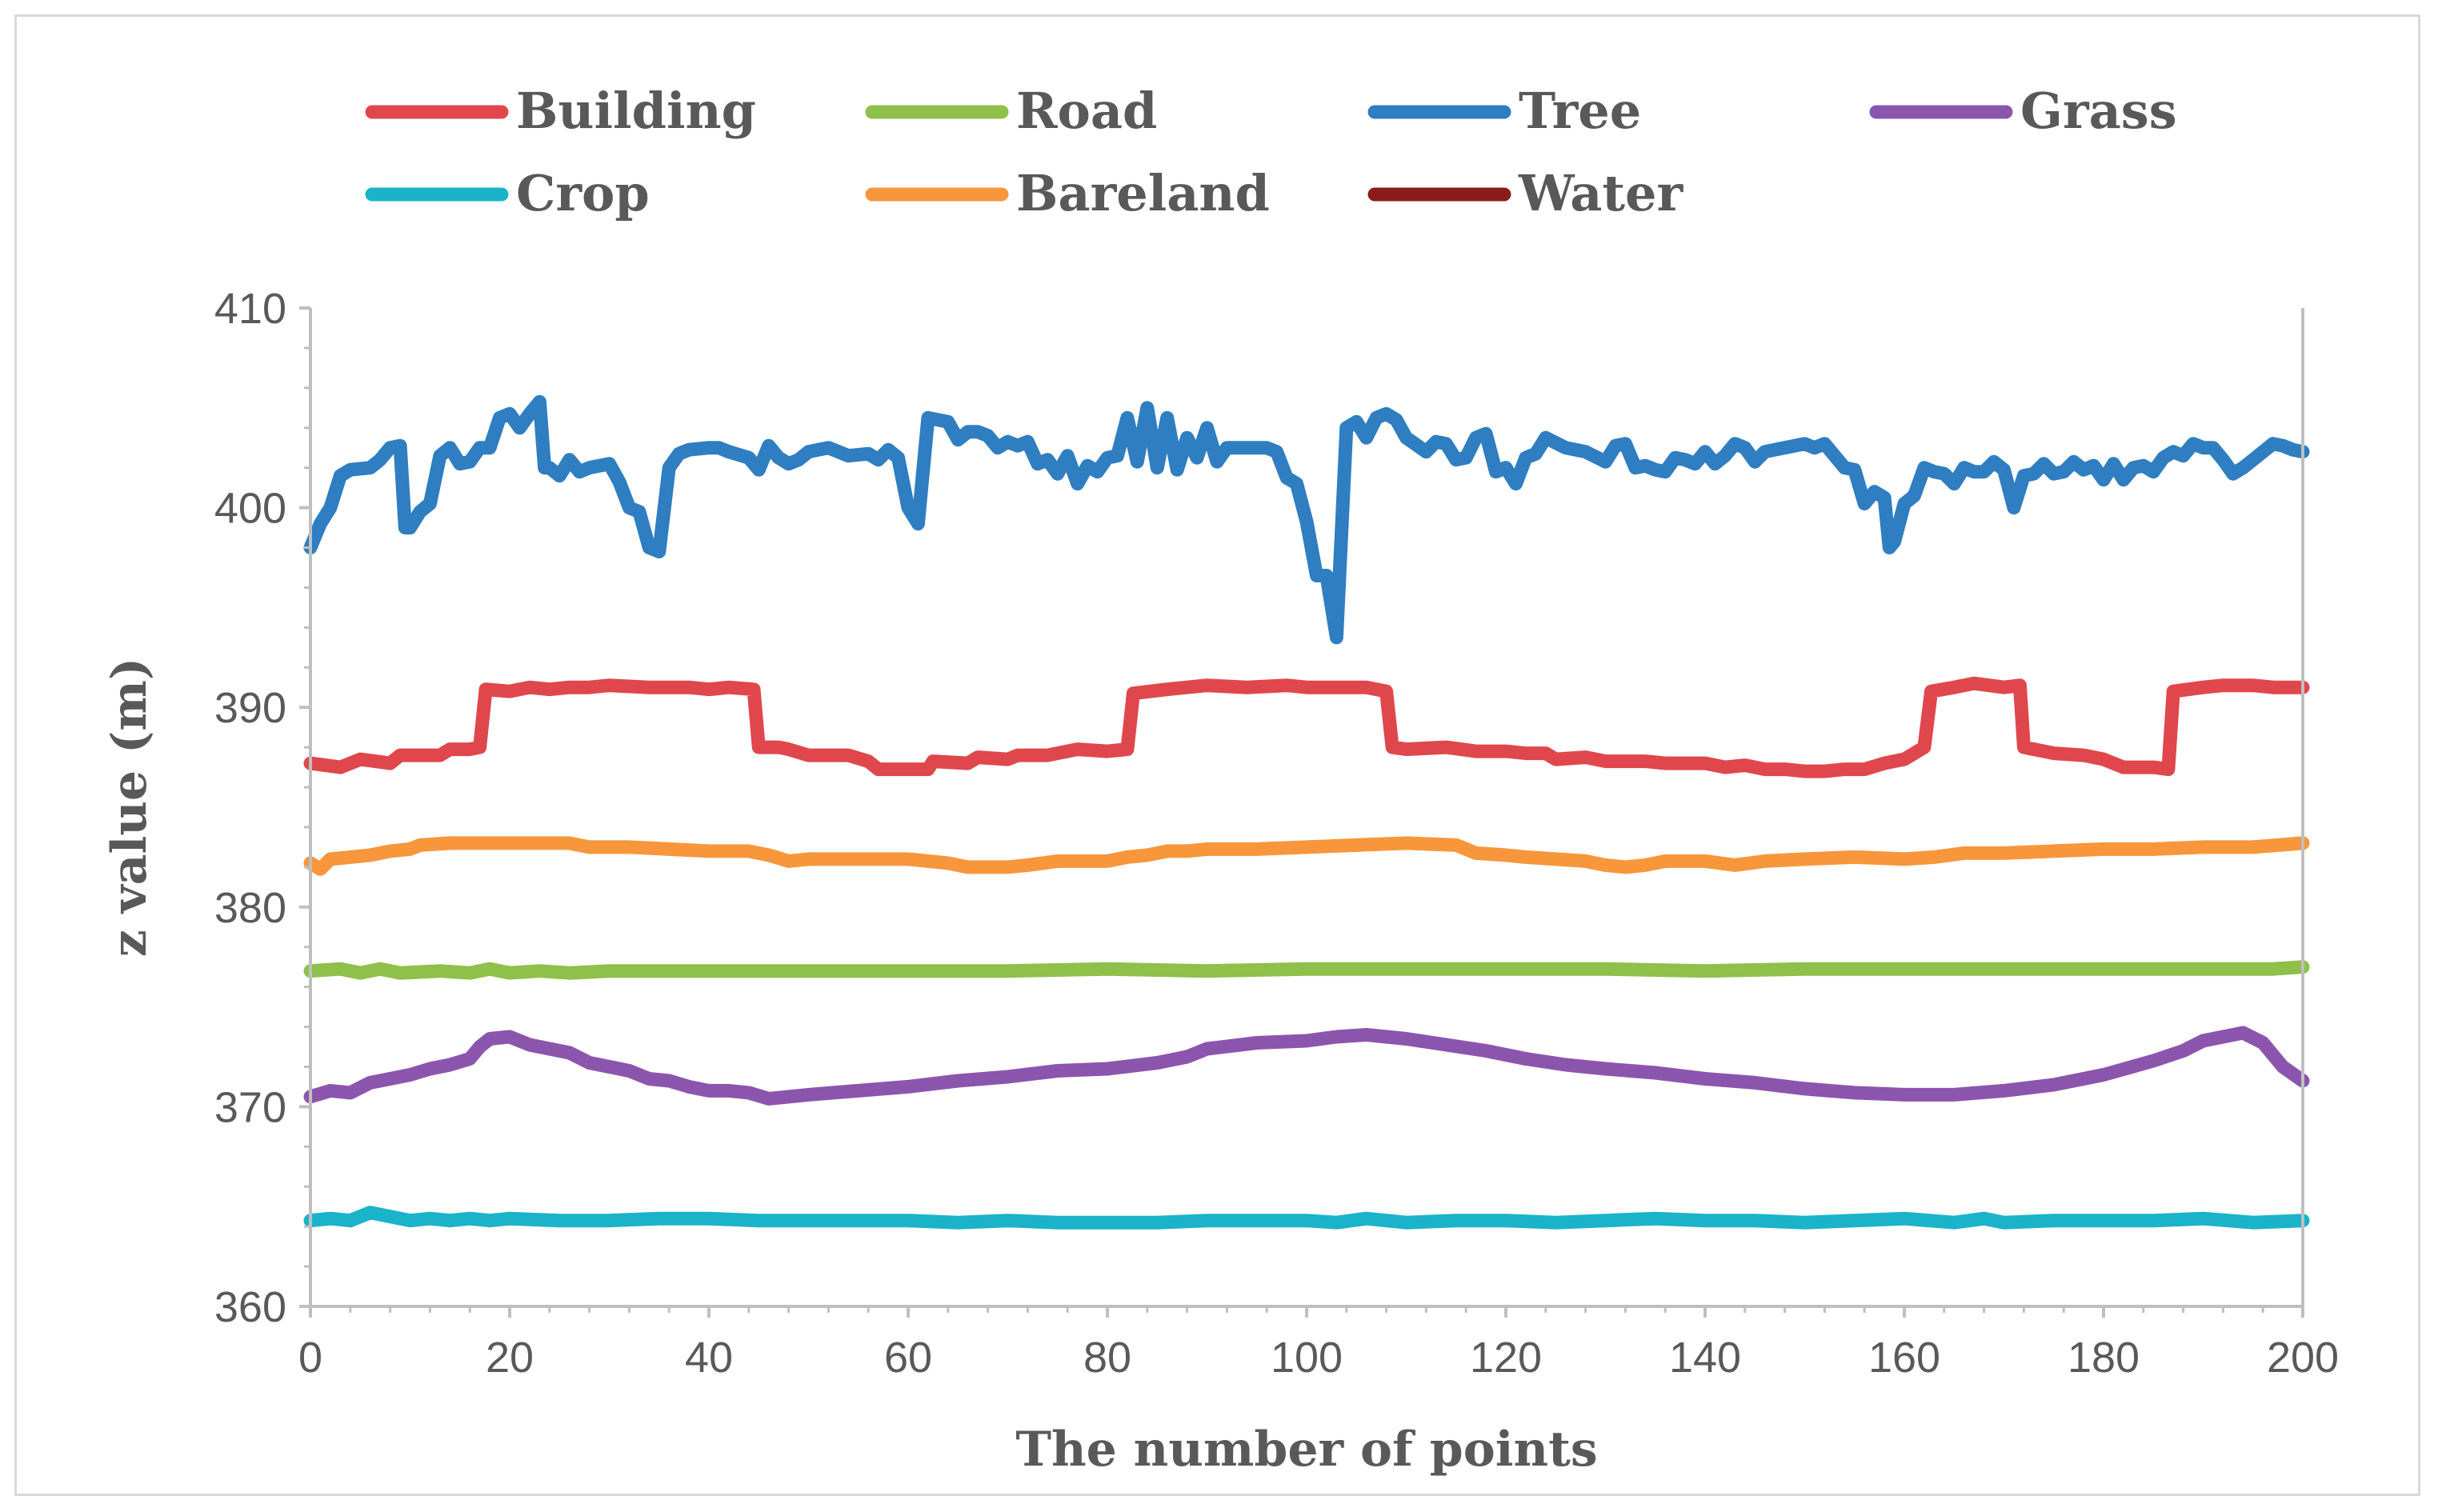 Image resolution: width=2438 pixels, height=1512 pixels. I want to click on legend-item-road: Road, so click(1011, 111).